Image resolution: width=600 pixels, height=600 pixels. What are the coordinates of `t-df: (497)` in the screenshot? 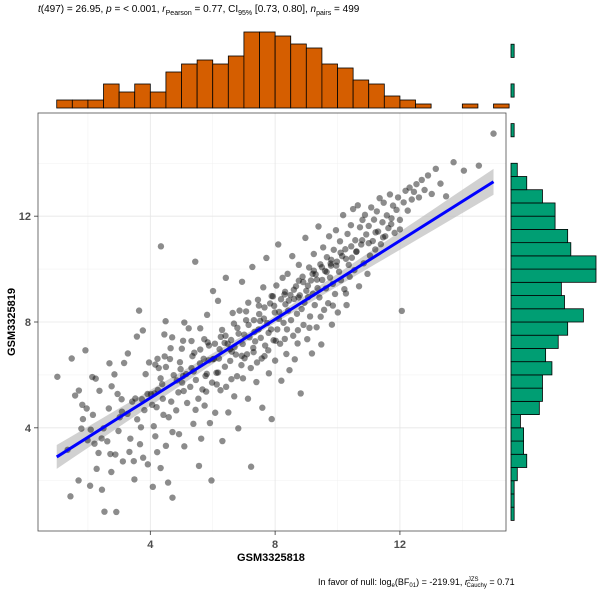 It's located at (52, 9).